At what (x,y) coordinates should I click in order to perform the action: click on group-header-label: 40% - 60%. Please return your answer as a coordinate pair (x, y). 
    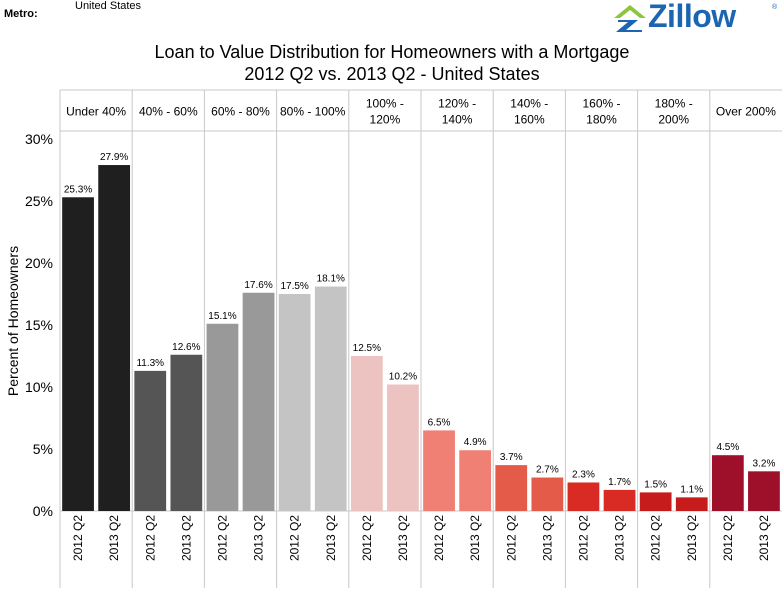
    Looking at the image, I should click on (168, 112).